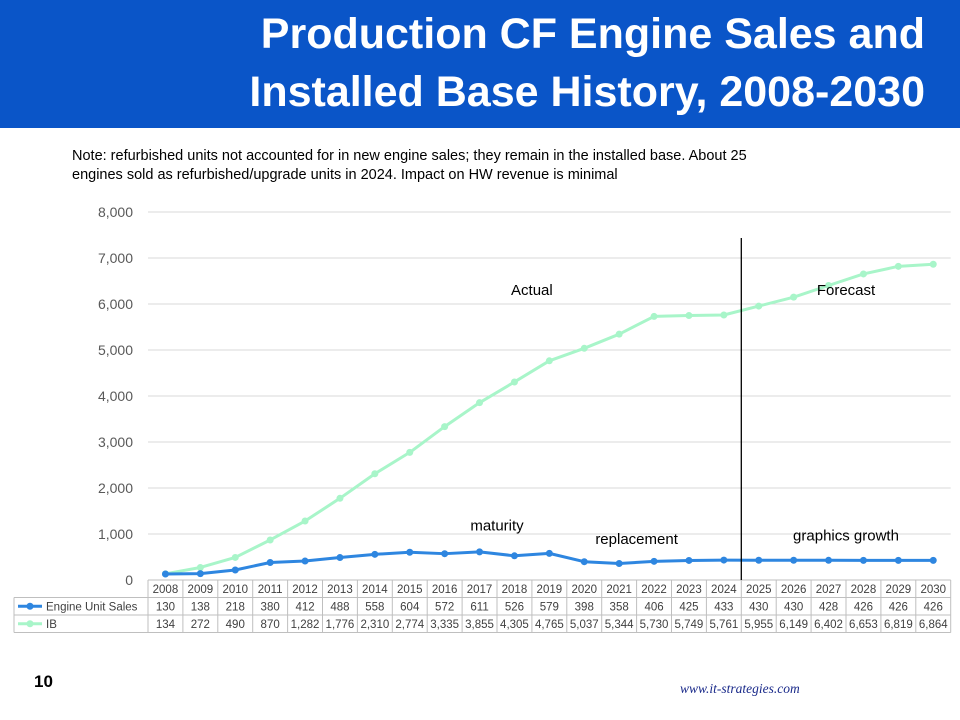  I want to click on x-tick-label: 2022, so click(654, 590).